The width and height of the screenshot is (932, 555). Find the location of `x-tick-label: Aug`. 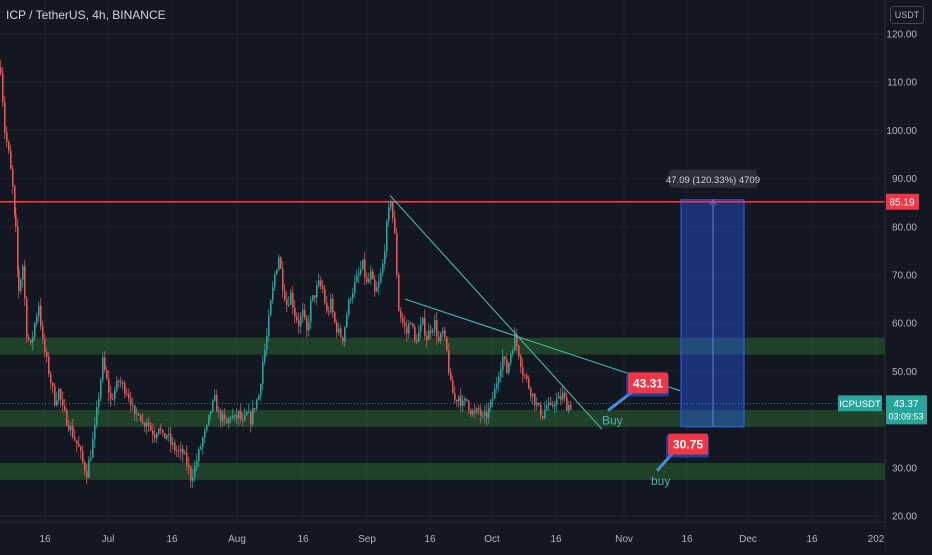

x-tick-label: Aug is located at coordinates (237, 539).